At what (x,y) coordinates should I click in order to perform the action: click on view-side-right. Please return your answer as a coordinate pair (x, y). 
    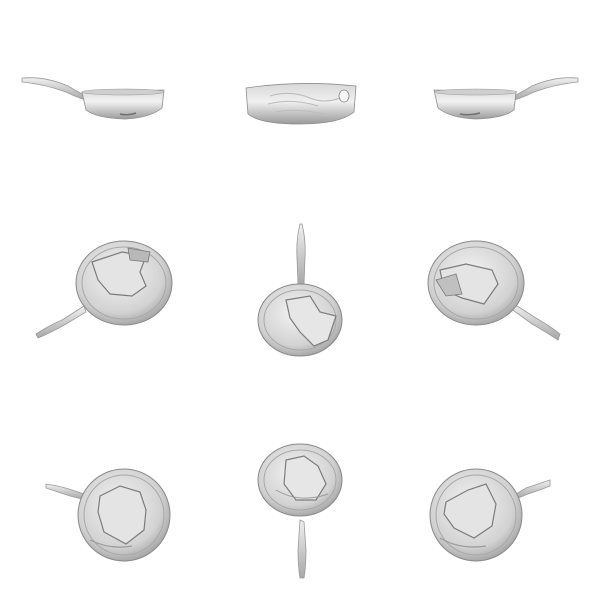
    Looking at the image, I should click on (500, 100).